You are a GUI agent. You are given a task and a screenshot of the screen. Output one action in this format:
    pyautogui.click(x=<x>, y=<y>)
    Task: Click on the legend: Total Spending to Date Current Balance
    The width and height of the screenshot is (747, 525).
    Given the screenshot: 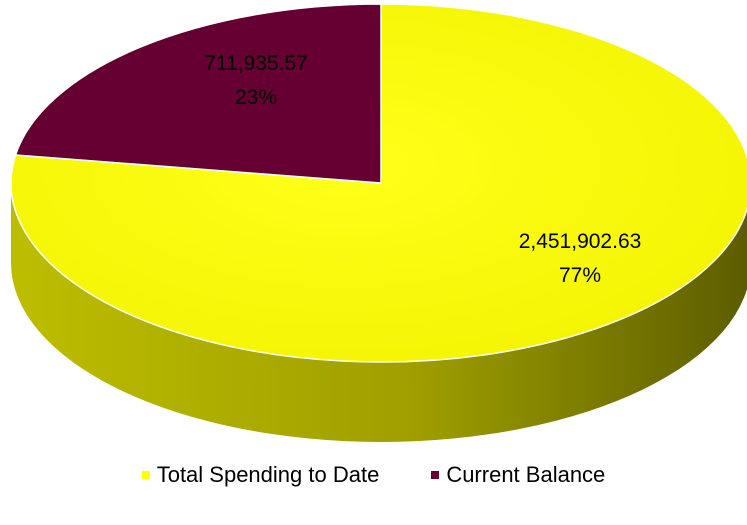 What is the action you would take?
    pyautogui.click(x=373, y=475)
    